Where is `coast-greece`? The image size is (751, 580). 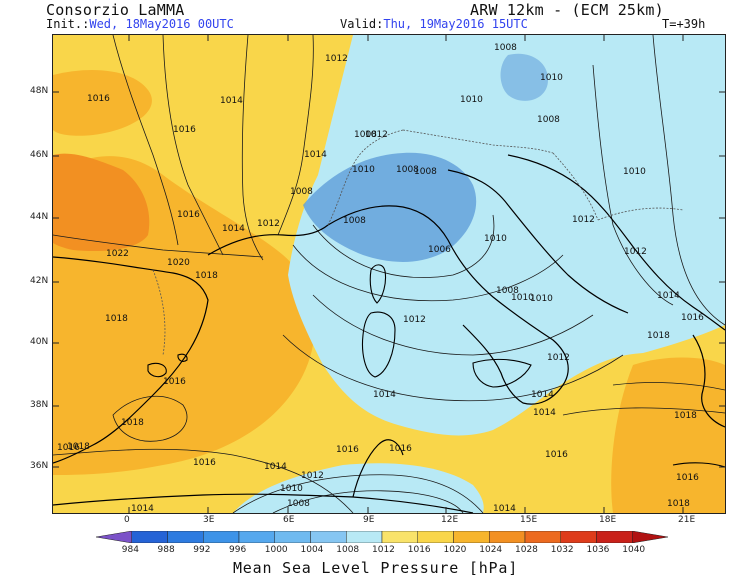
coast-greece is located at coordinates (708, 381).